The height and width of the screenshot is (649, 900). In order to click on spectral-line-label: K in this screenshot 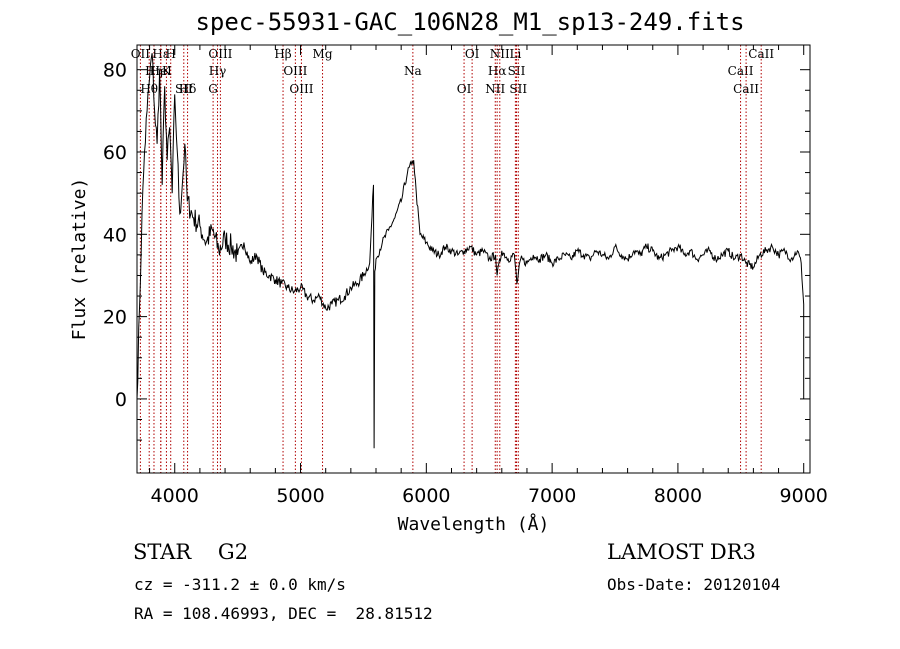, I will do `click(167, 71)`.